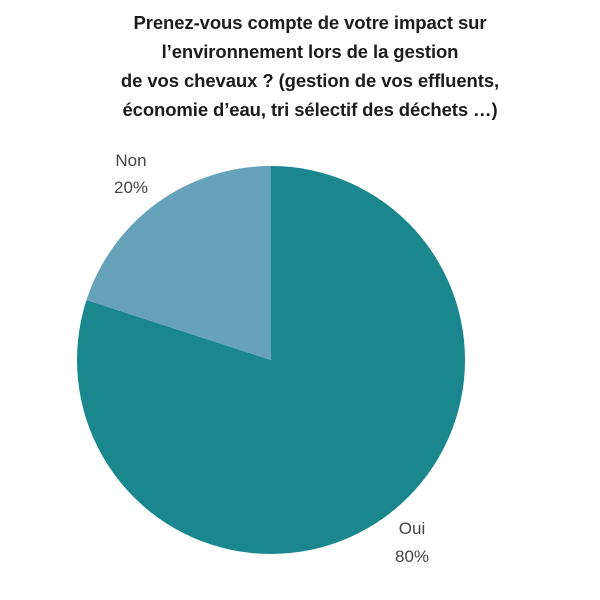 The image size is (600, 600). Describe the element at coordinates (310, 51) in the screenshot. I see `chart-title-line-2: l’environnement lors de la gestion` at that location.